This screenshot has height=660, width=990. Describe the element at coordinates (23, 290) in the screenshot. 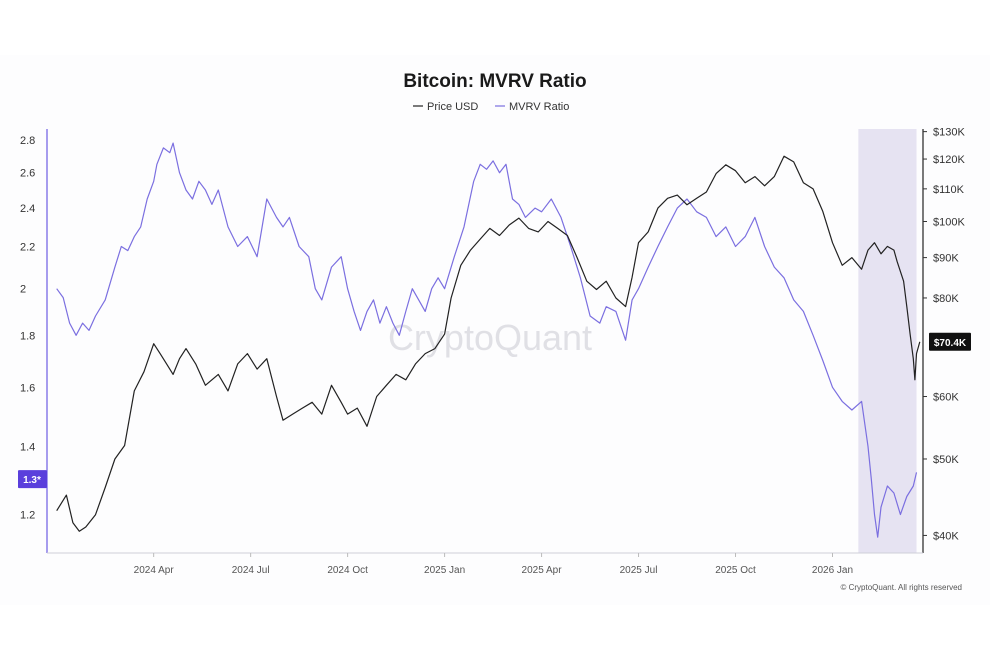

I see `left-tick-label: 2` at that location.